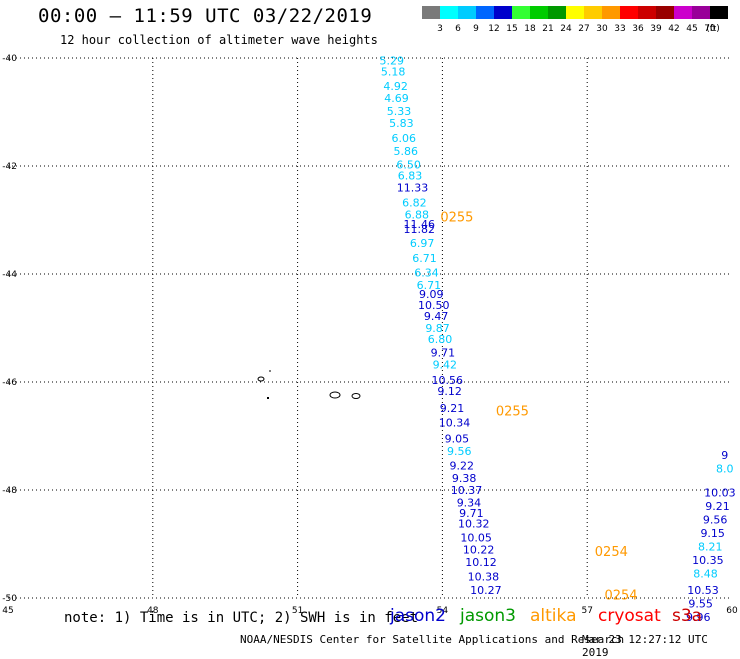  I want to click on legend-label: 70, so click(710, 29).